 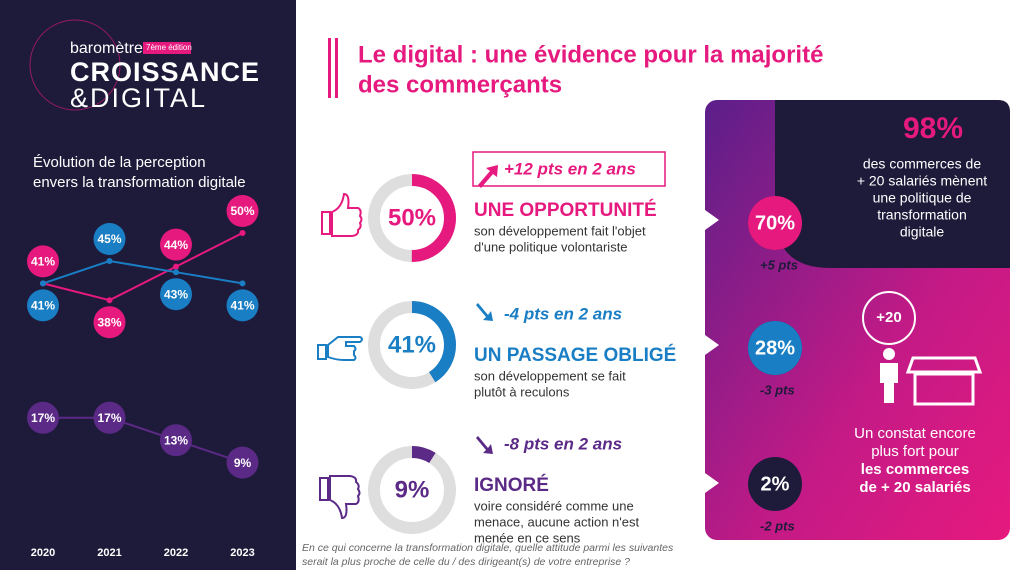 I want to click on panel-dark-corner, so click(x=892, y=184).